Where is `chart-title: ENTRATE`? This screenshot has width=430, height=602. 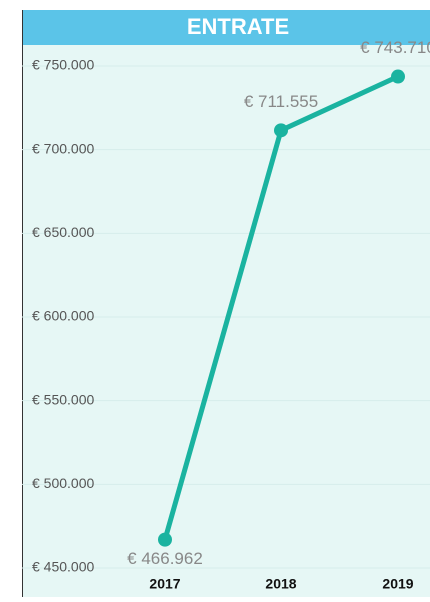 chart-title: ENTRATE is located at coordinates (238, 26).